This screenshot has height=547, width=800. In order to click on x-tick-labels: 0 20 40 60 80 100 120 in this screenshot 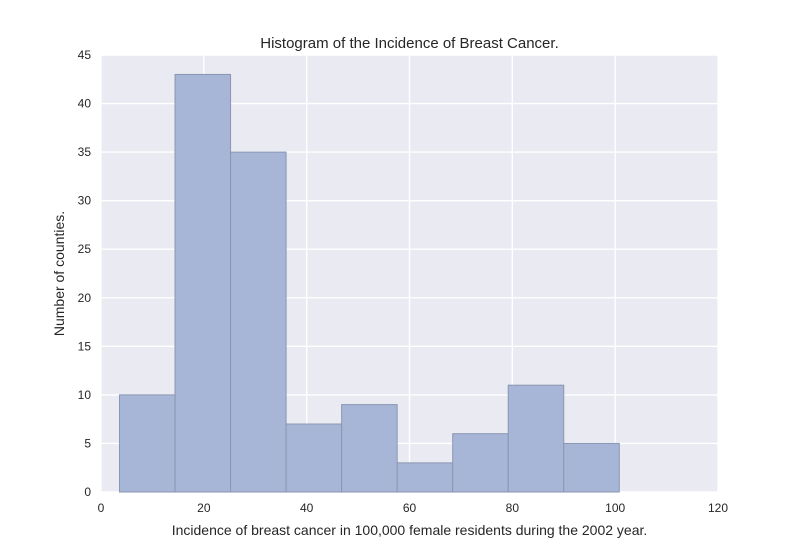, I will do `click(413, 508)`.